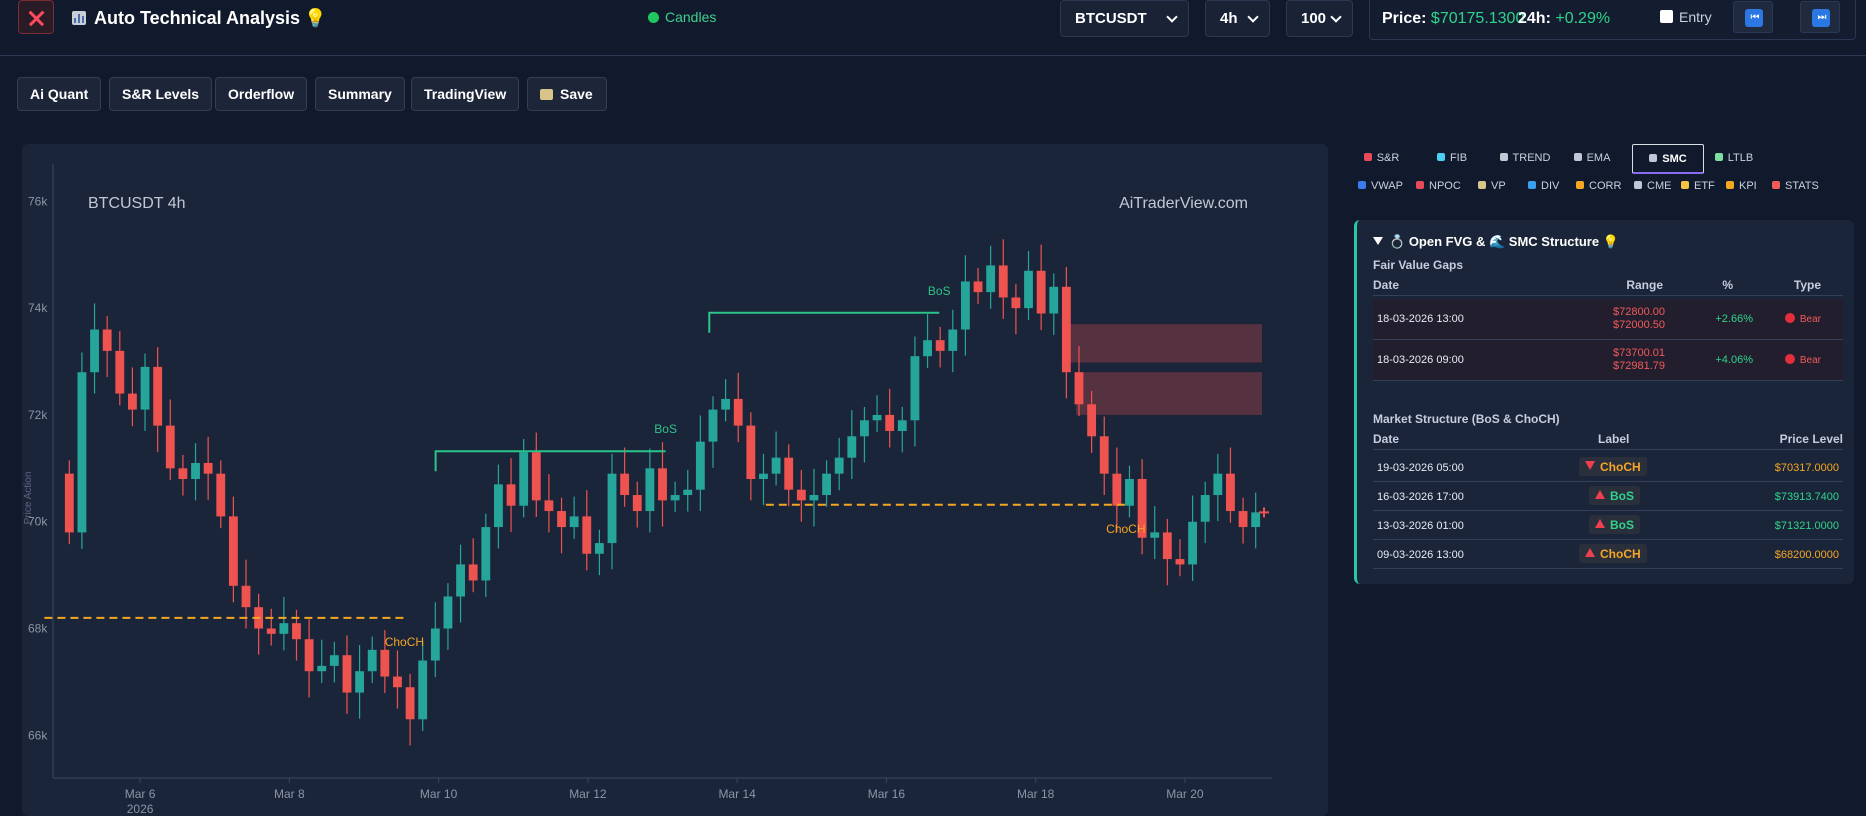  I want to click on nav-prev-button: ⏮, so click(1753, 17).